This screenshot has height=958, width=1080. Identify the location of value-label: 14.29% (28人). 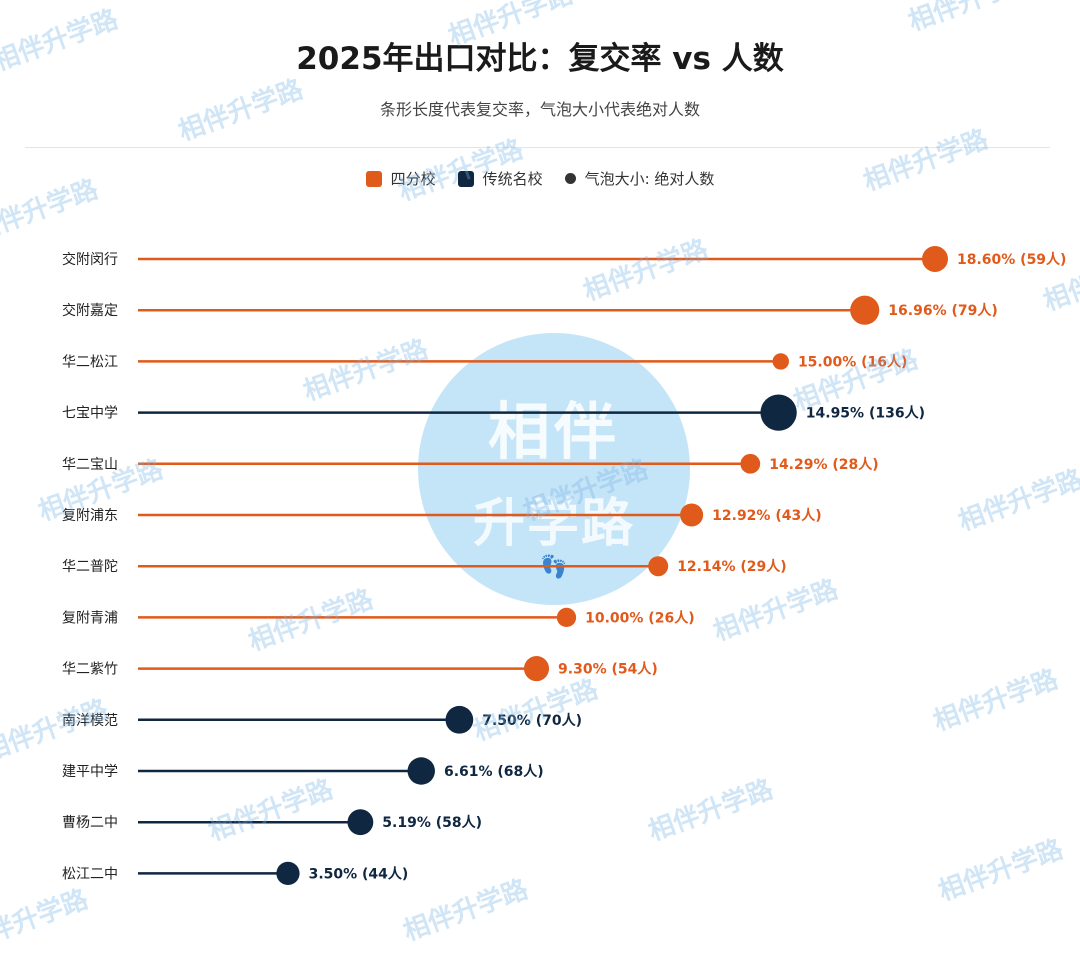
(823, 464).